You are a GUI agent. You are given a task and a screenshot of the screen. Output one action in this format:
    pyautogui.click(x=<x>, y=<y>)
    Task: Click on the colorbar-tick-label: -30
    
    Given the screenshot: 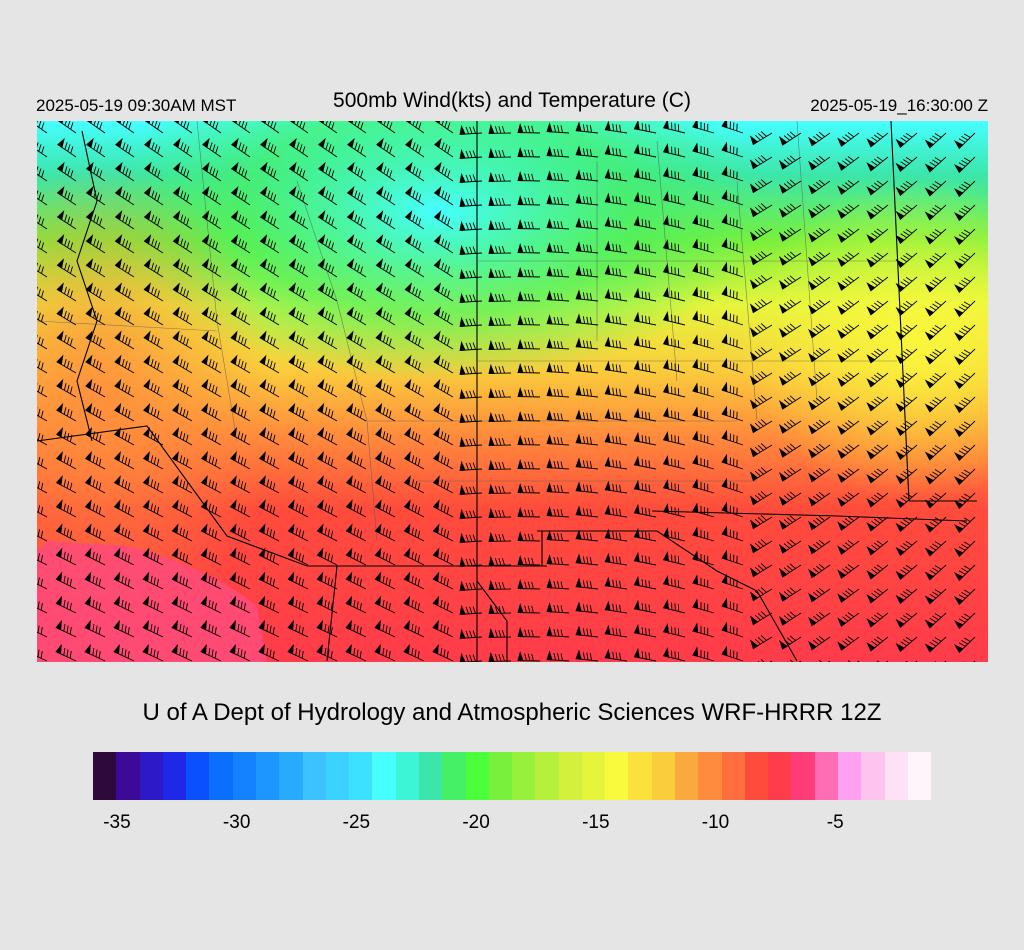 What is the action you would take?
    pyautogui.click(x=236, y=822)
    